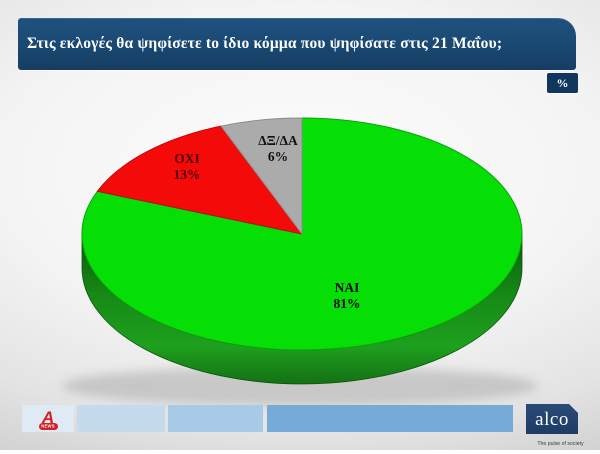  I want to click on label-oxi-pct: 13%, so click(187, 174).